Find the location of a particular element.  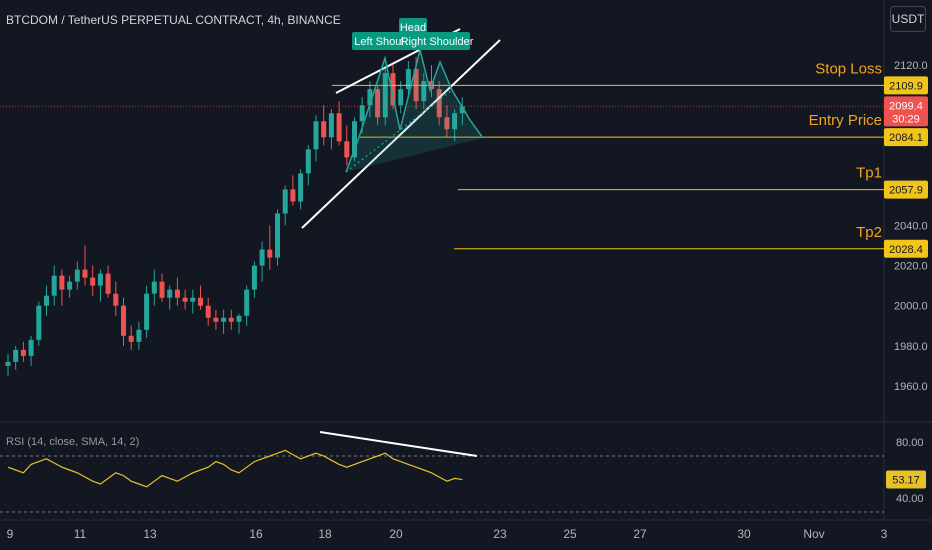

level-label: Stop Loss is located at coordinates (848, 68).